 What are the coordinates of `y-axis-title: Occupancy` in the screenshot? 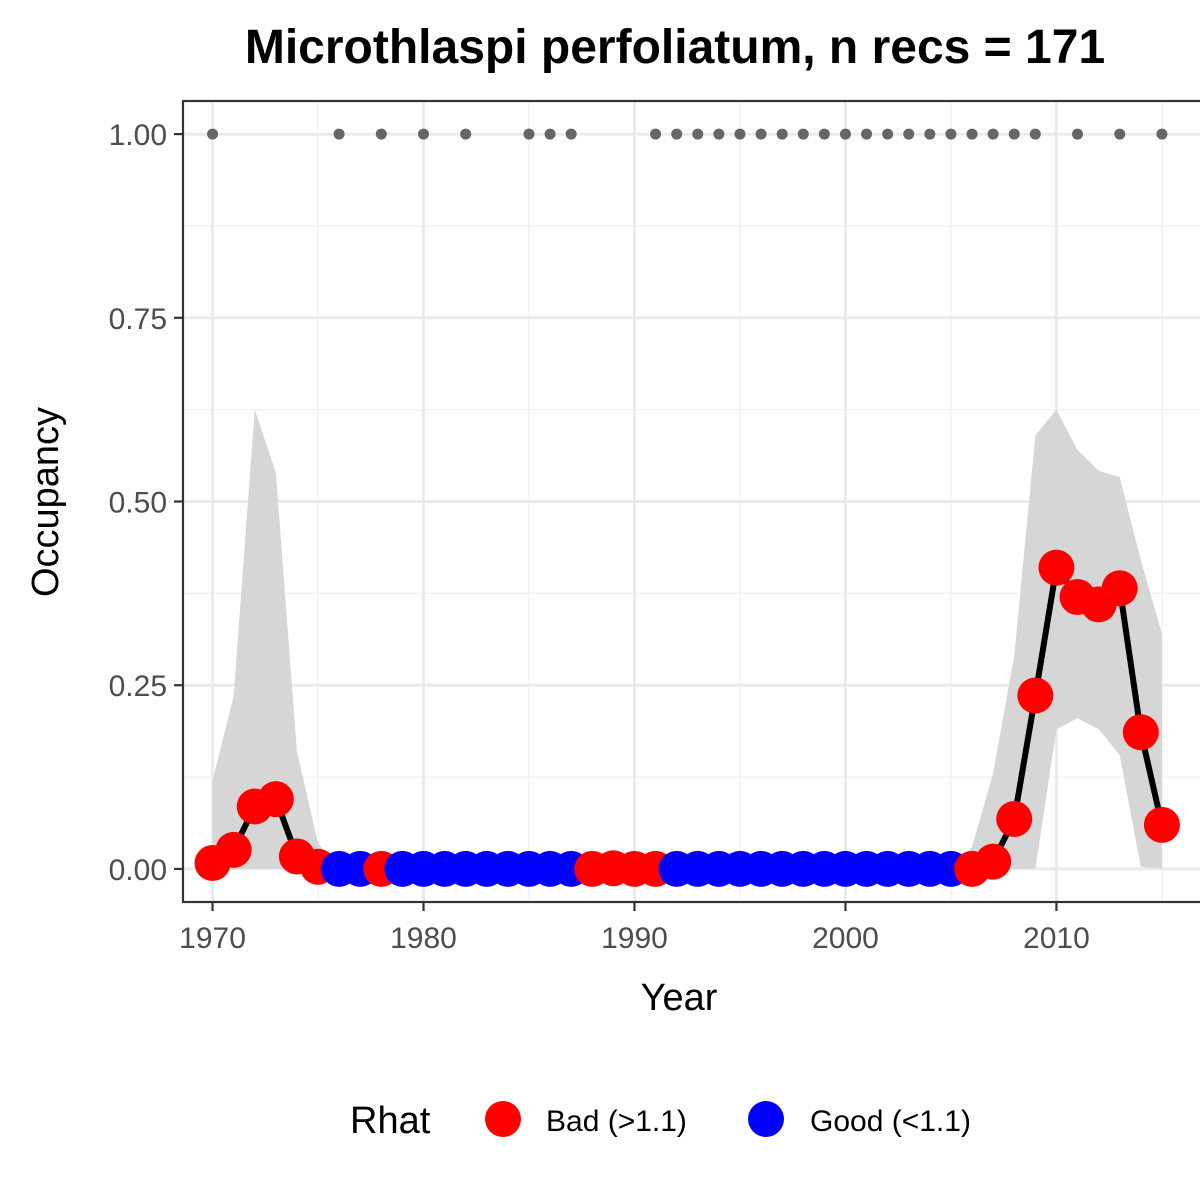 It's located at (46, 502).